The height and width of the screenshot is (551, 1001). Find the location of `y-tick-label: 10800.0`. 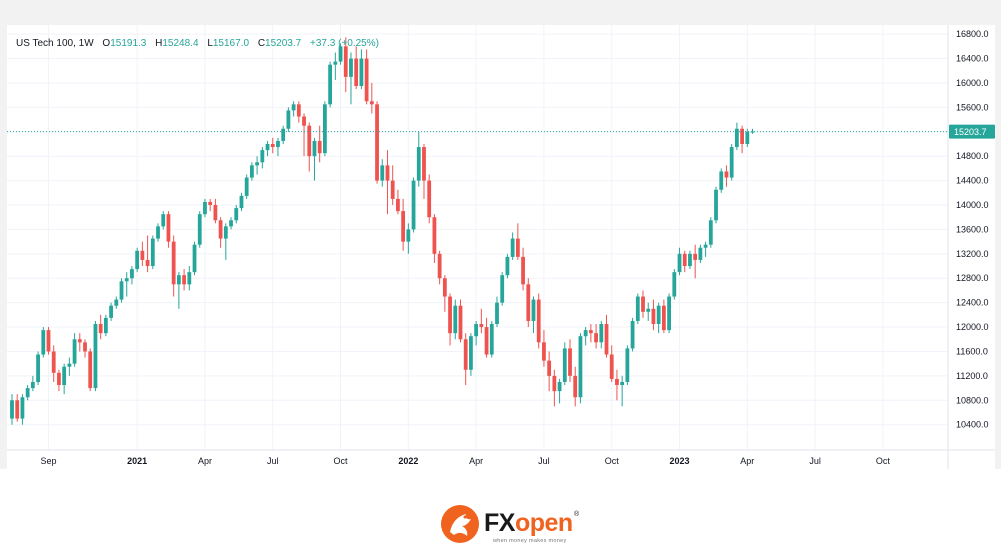

y-tick-label: 10800.0 is located at coordinates (972, 400).